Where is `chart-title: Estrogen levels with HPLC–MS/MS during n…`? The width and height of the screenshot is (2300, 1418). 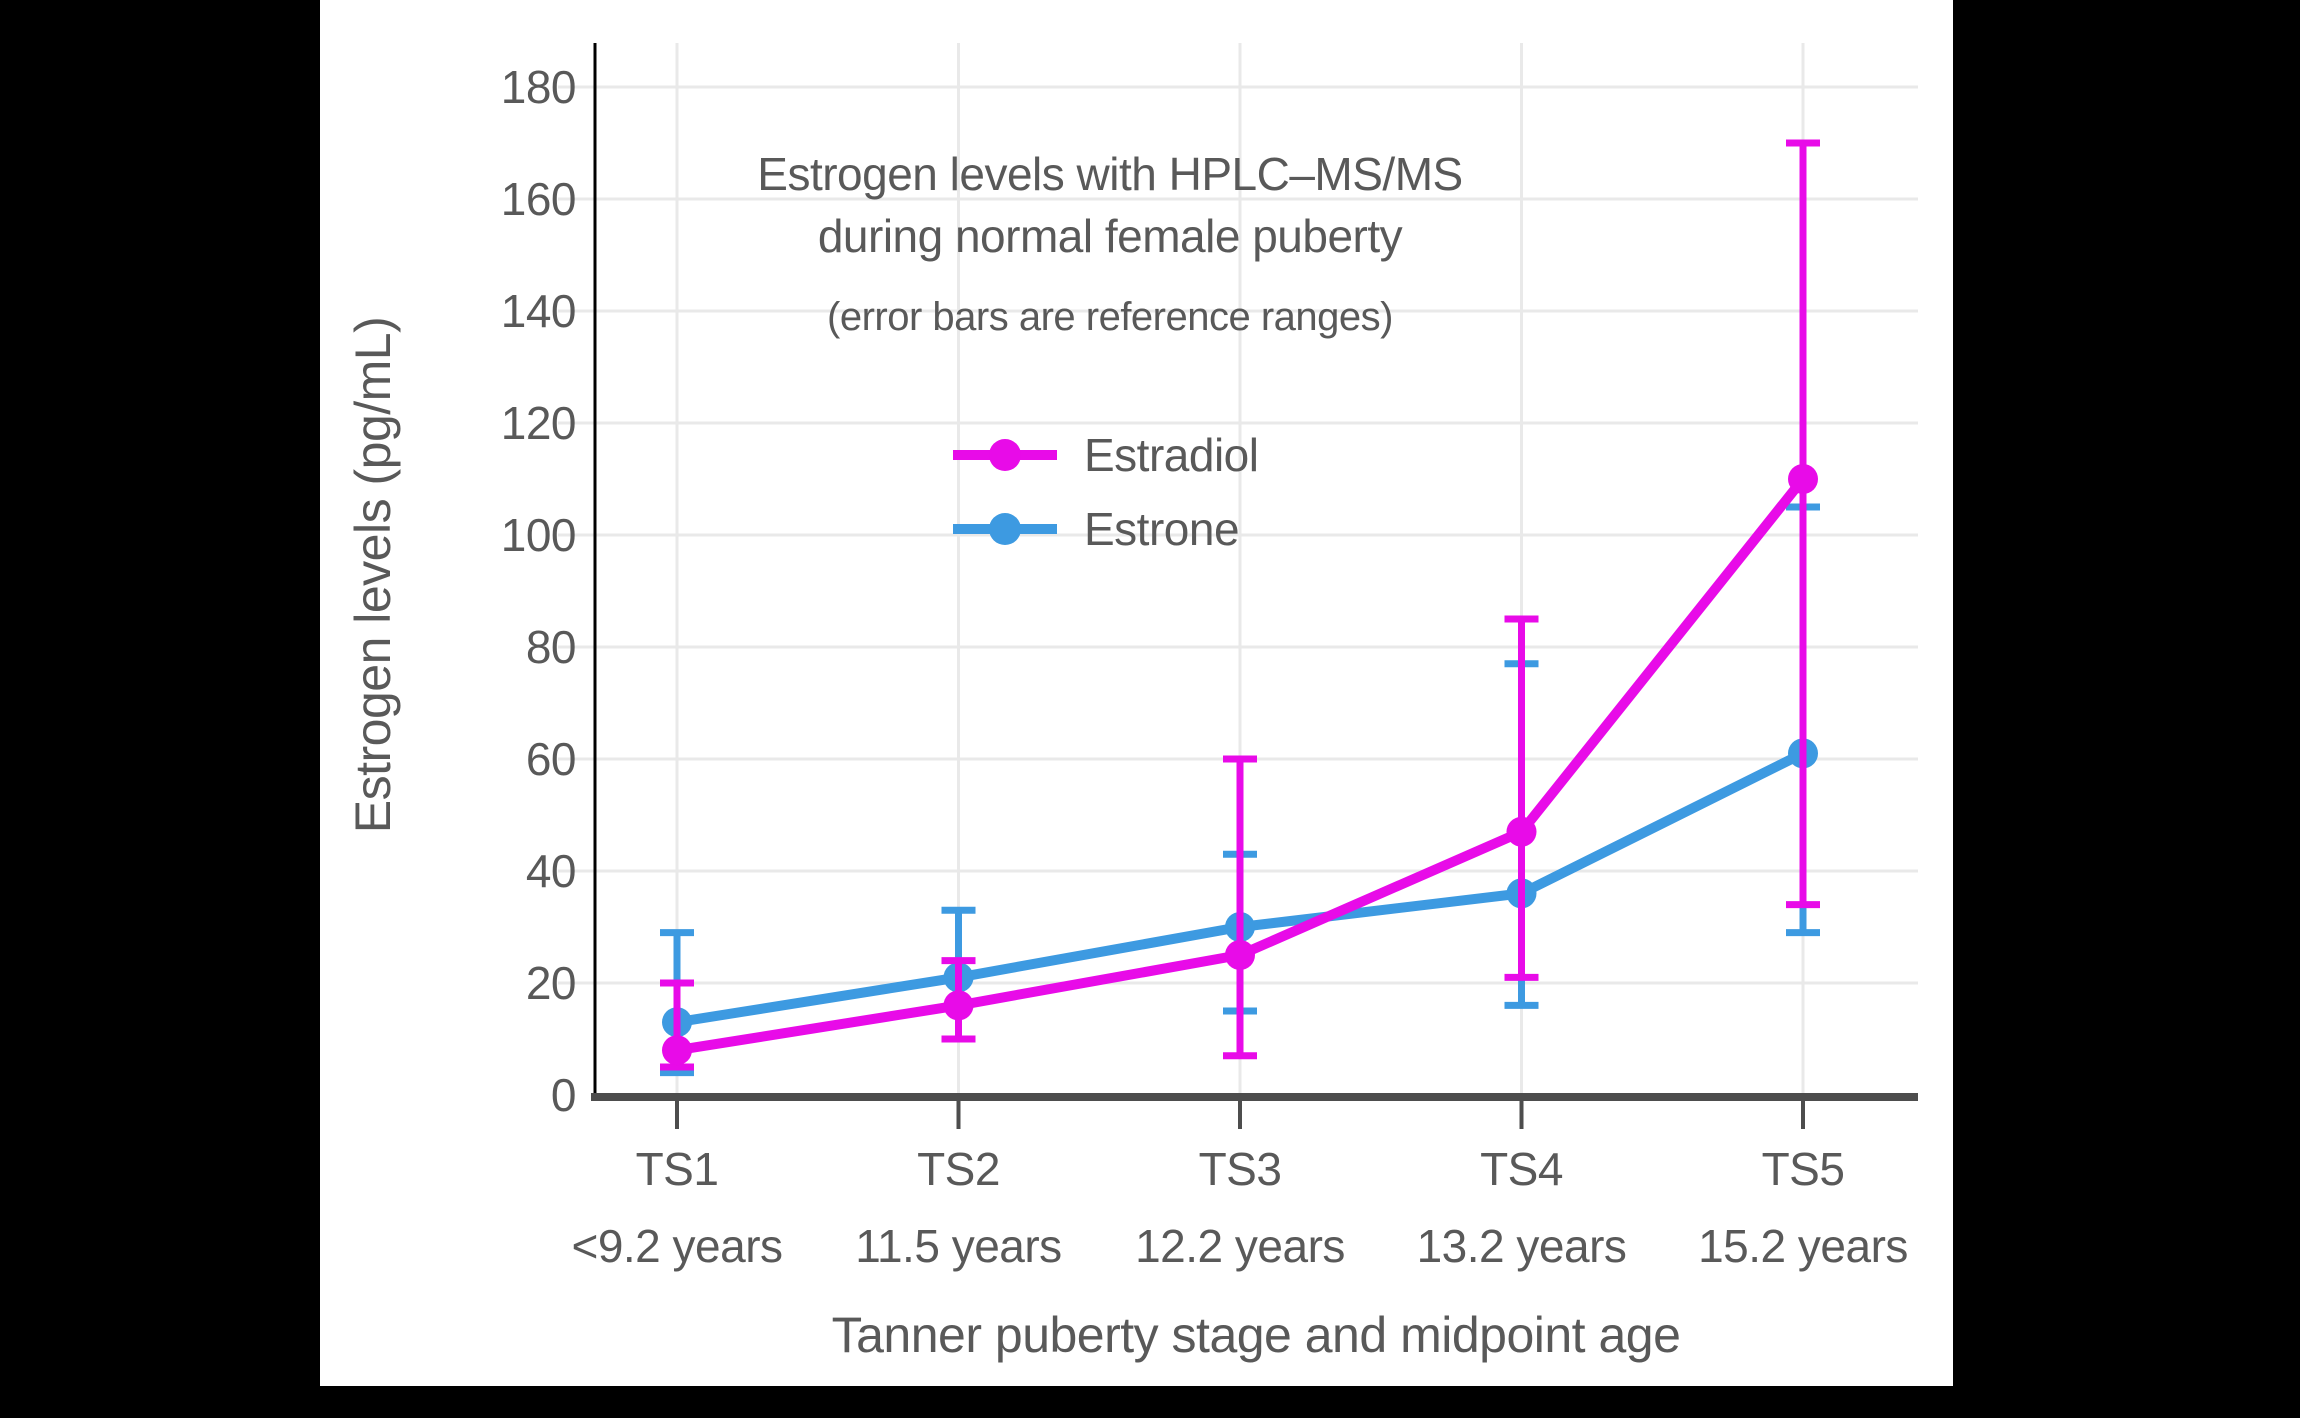 chart-title: Estrogen levels with HPLC–MS/MS during n… is located at coordinates (1110, 243).